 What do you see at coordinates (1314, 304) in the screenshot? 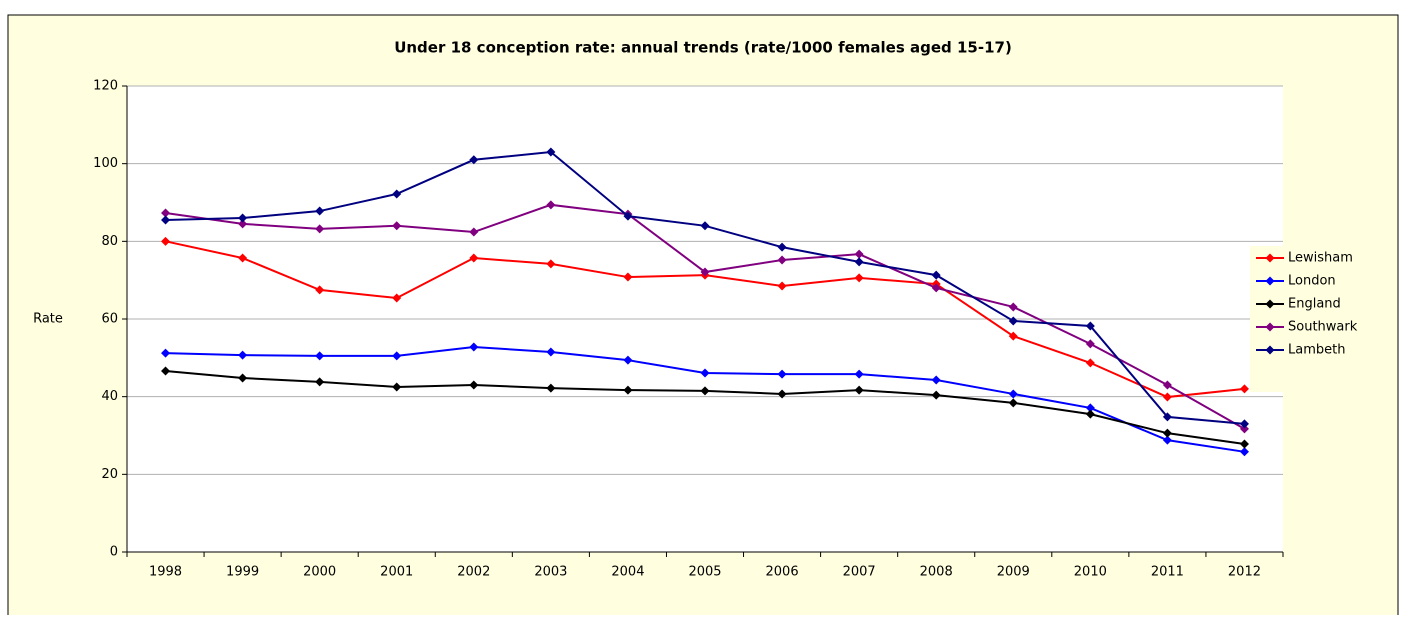
I see `legend-label: England` at bounding box center [1314, 304].